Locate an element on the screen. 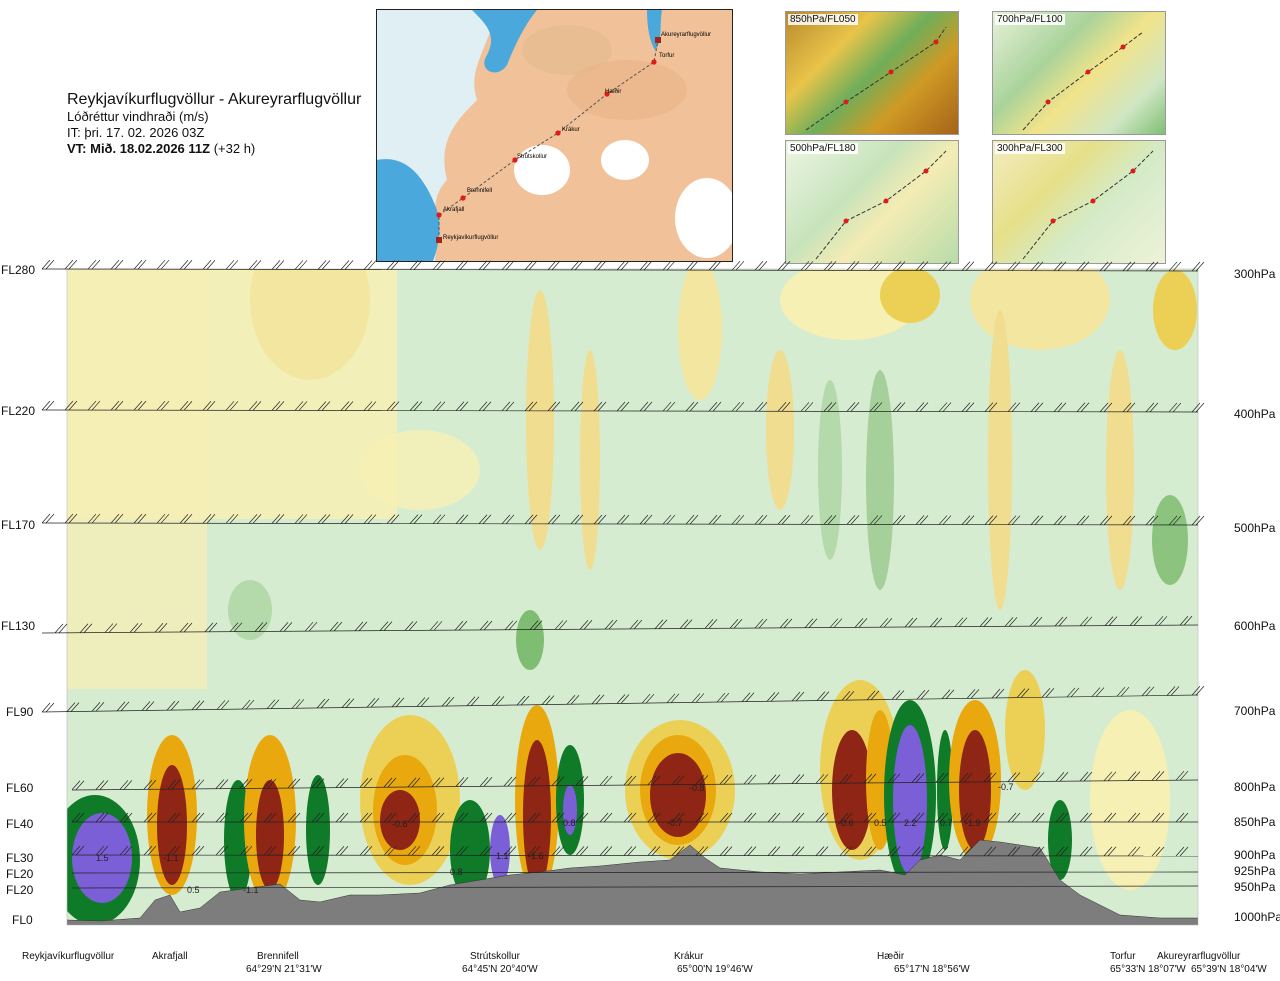 The image size is (1280, 981). pressure-label: 600hPa is located at coordinates (1255, 626).